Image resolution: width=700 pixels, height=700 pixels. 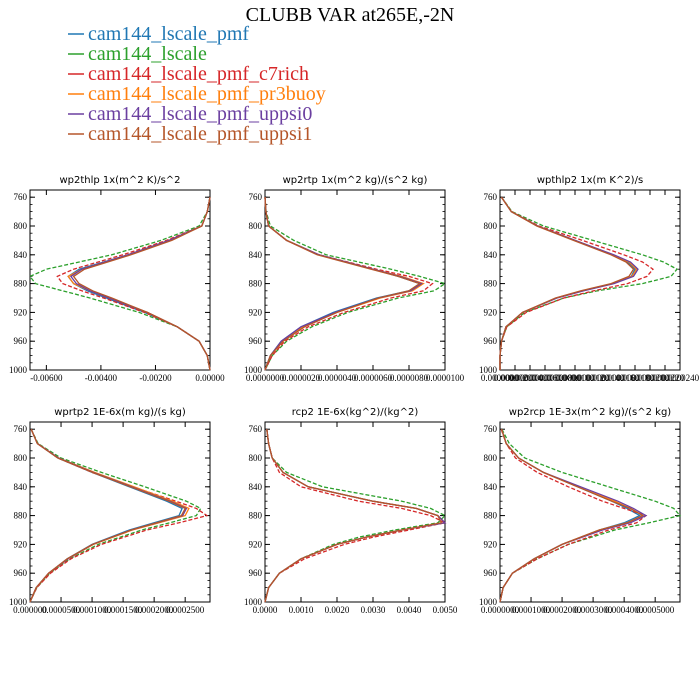 I want to click on panel-title: wprtp2 1E-6x(m kg)/(s kg), so click(x=120, y=412).